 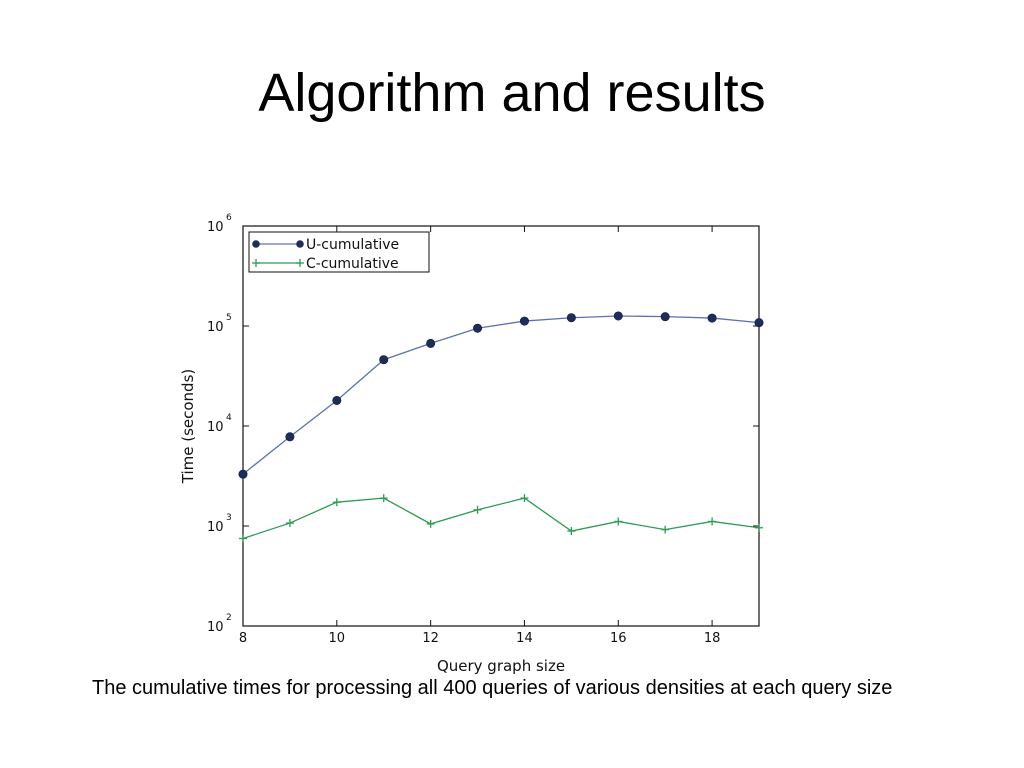 I want to click on x-axis-label: Query graph size, so click(x=501, y=666).